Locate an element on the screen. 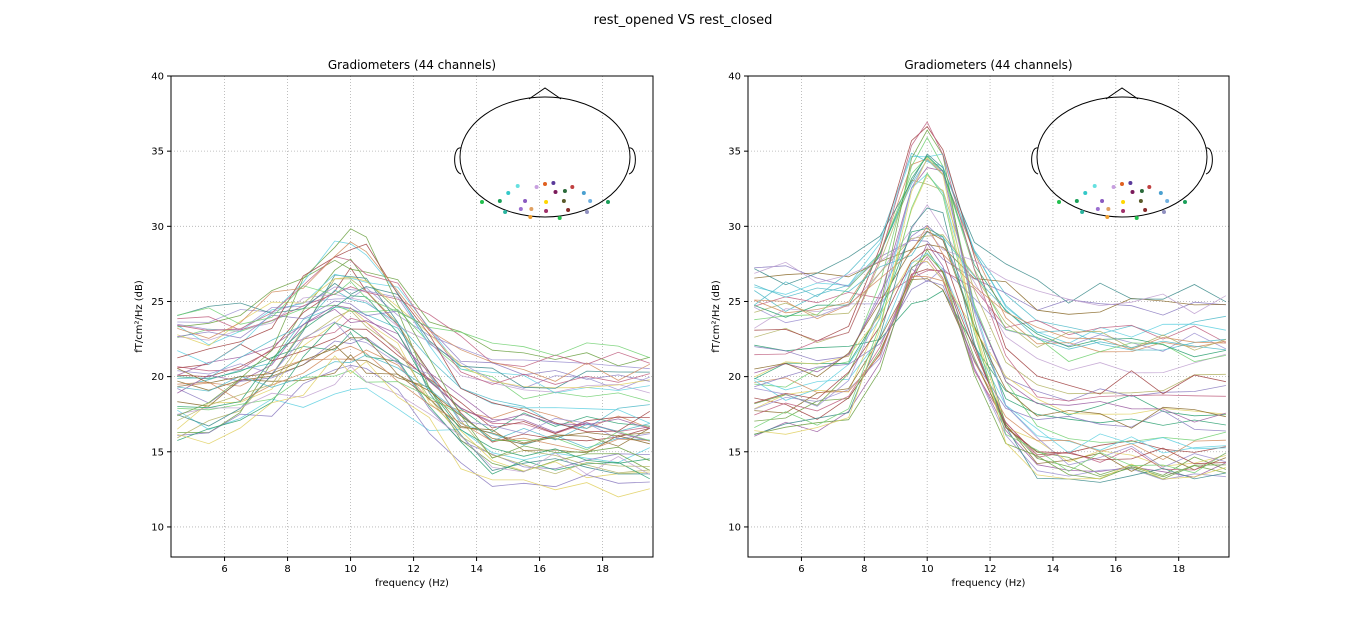  head-nose is located at coordinates (545, 93).